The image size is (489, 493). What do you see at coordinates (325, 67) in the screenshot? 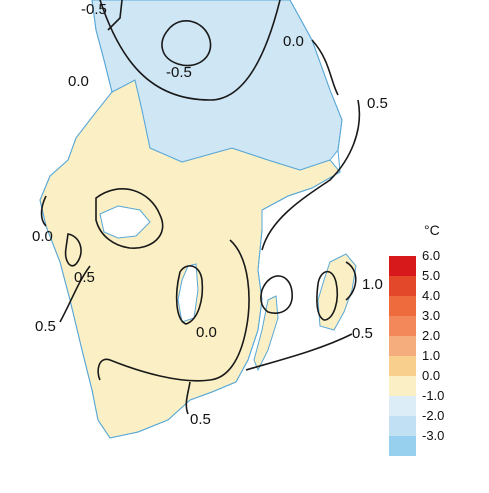
I see `isoline-zero-ne` at bounding box center [325, 67].